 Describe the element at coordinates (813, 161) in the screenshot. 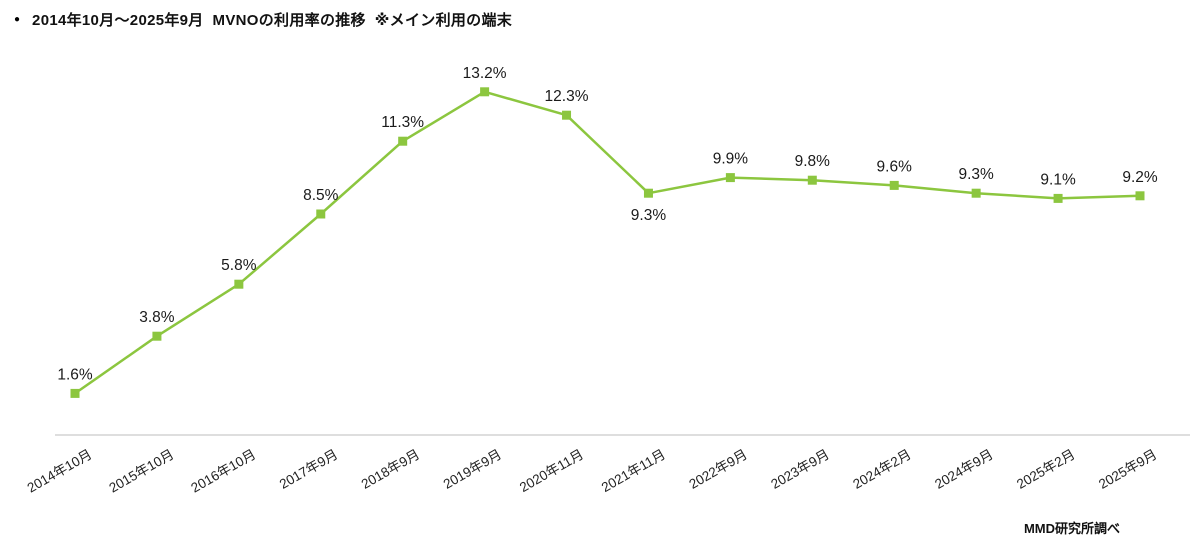

I see `value-label: 9.8%` at that location.